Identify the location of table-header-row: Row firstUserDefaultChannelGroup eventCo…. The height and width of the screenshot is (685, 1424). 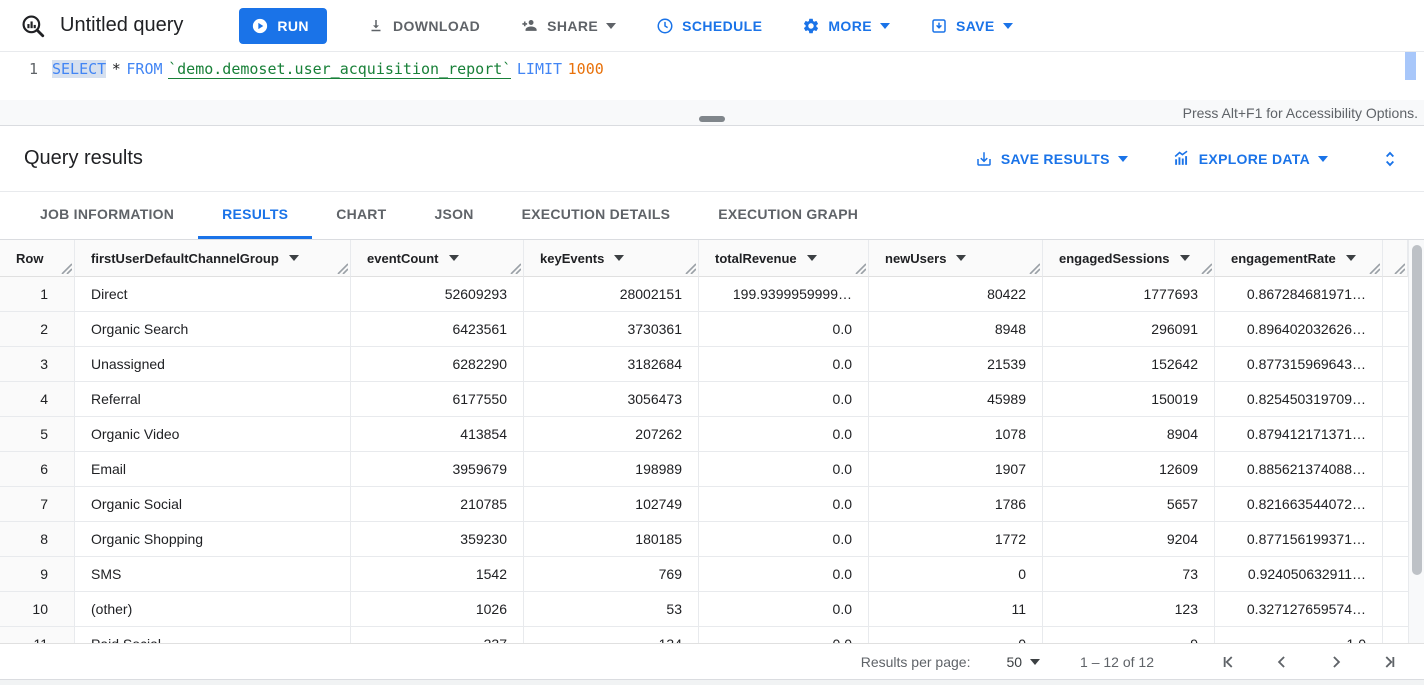
(712, 258).